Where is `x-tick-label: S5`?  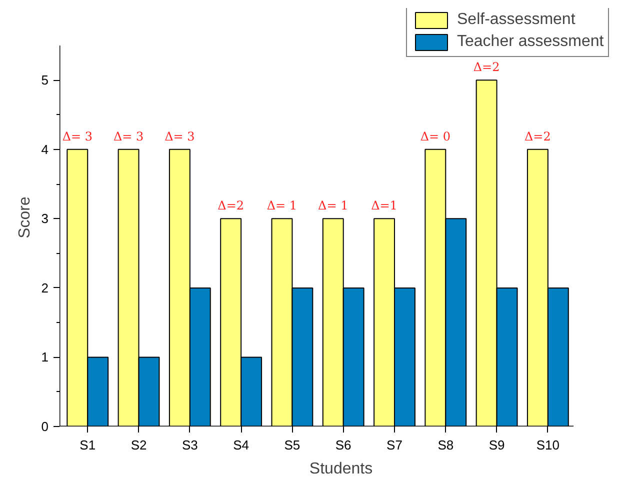
x-tick-label: S5 is located at coordinates (292, 445).